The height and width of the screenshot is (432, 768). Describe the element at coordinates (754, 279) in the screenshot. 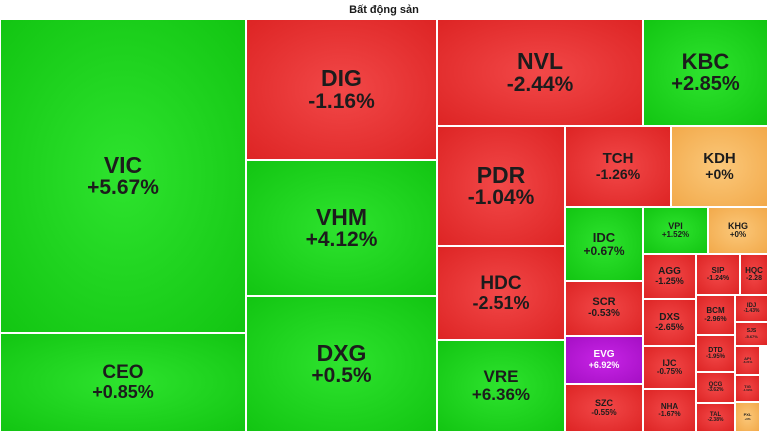

I see `tile-change: -2.28` at that location.